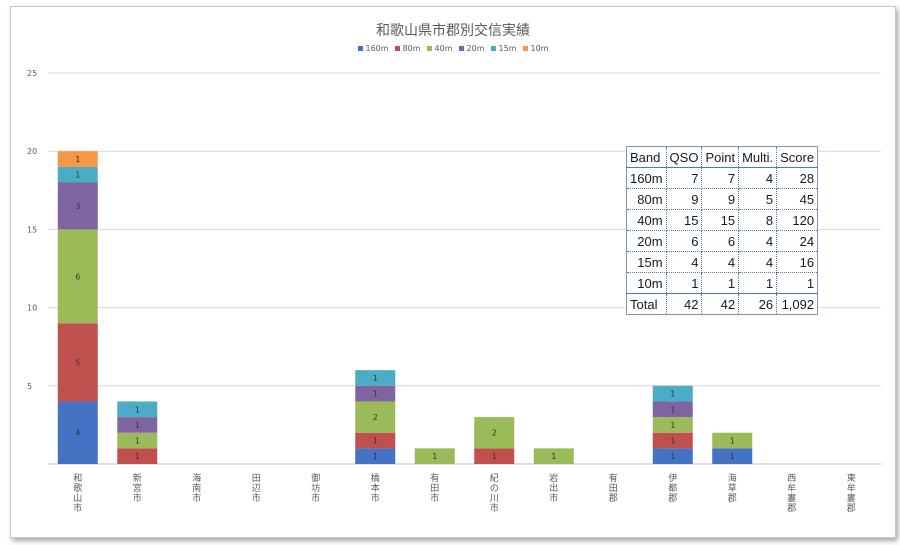 The height and width of the screenshot is (545, 900). Describe the element at coordinates (646, 199) in the screenshot. I see `table-cell: 80m` at that location.